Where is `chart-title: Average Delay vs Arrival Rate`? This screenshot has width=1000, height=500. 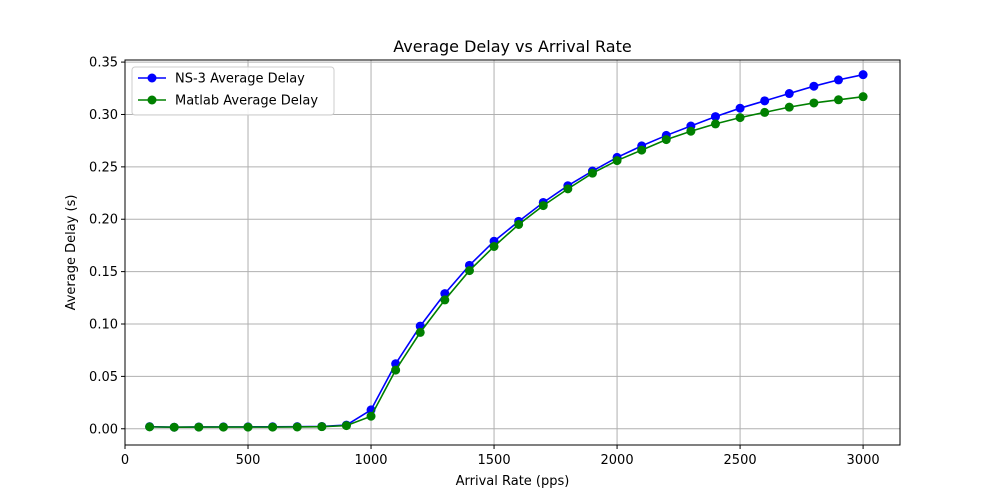
chart-title: Average Delay vs Arrival Rate is located at coordinates (512, 46).